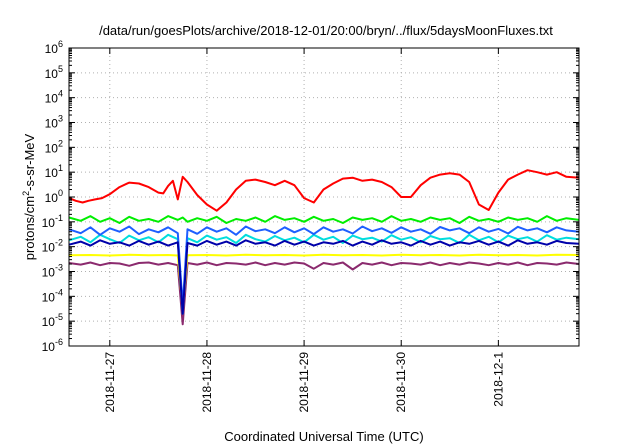 This screenshot has height=448, width=640. I want to click on y-tick-label: 10⁵, so click(54, 72).